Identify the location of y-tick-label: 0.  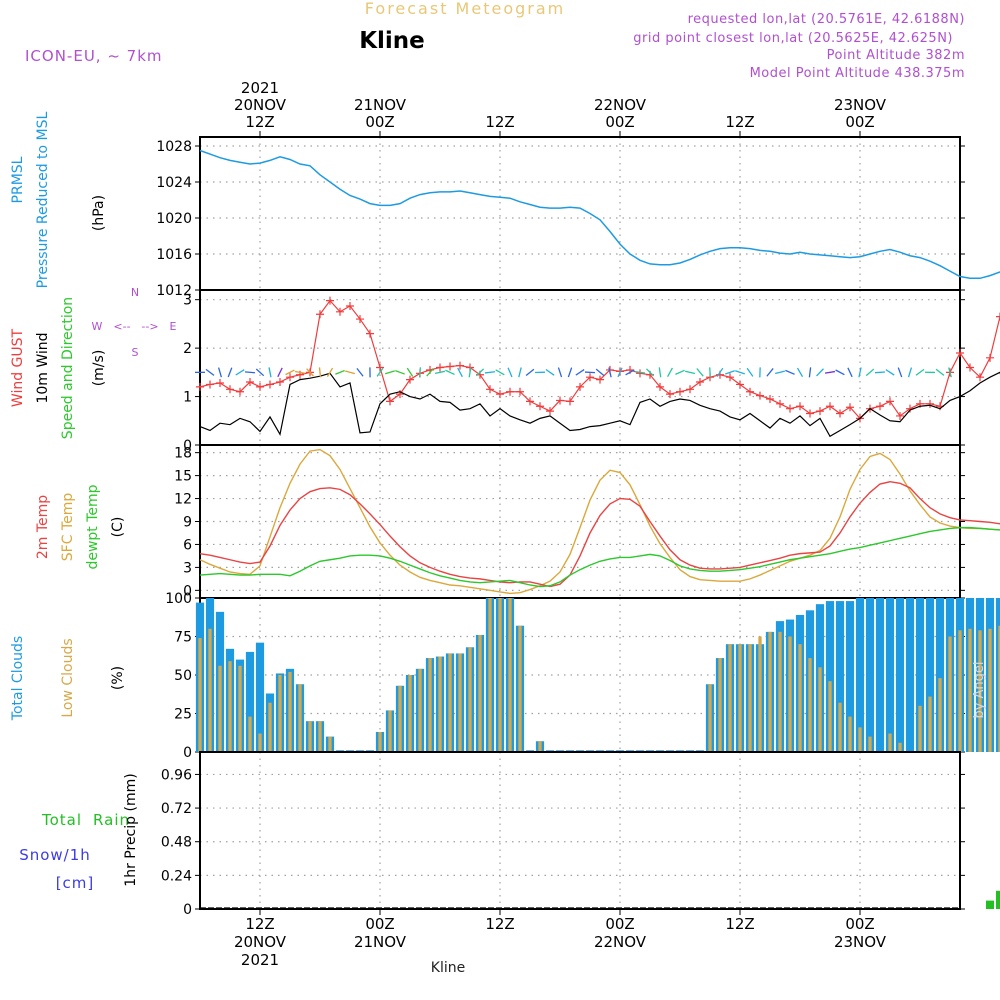
(187, 753).